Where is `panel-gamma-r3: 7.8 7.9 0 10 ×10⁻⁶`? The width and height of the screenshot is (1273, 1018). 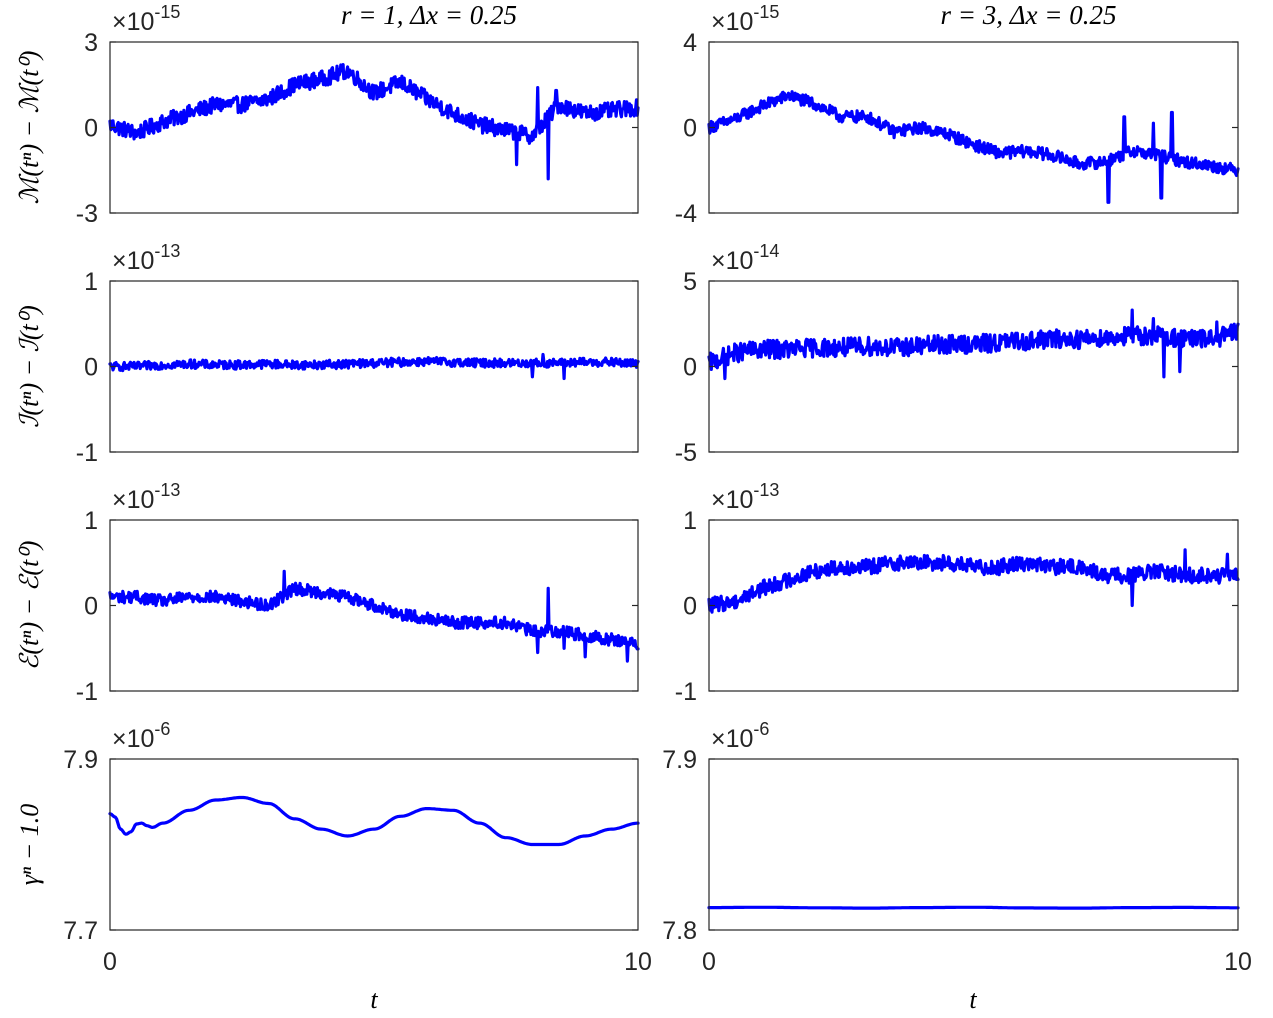
panel-gamma-r3: 7.8 7.9 0 10 ×10⁻⁶ is located at coordinates (957, 847).